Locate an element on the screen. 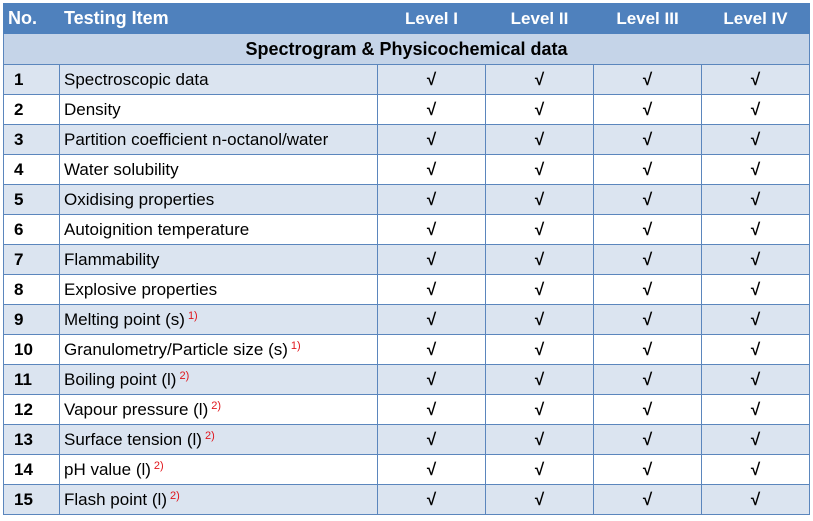  testing-item-cell: Water solubility is located at coordinates (218, 169).